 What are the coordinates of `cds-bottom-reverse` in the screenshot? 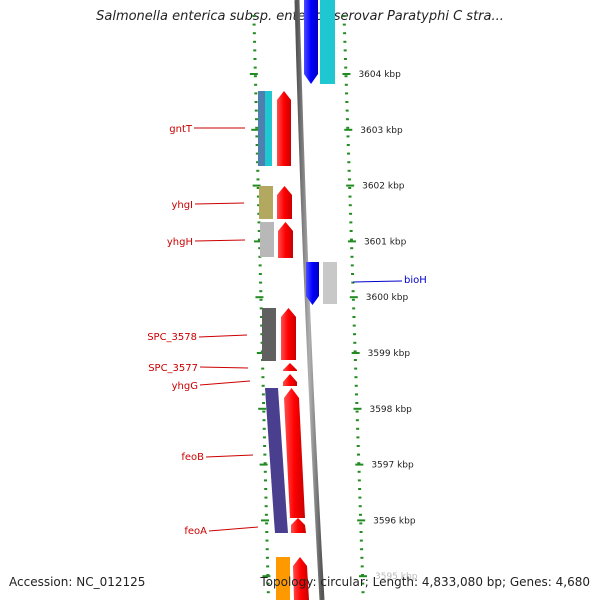 It's located at (301, 578).